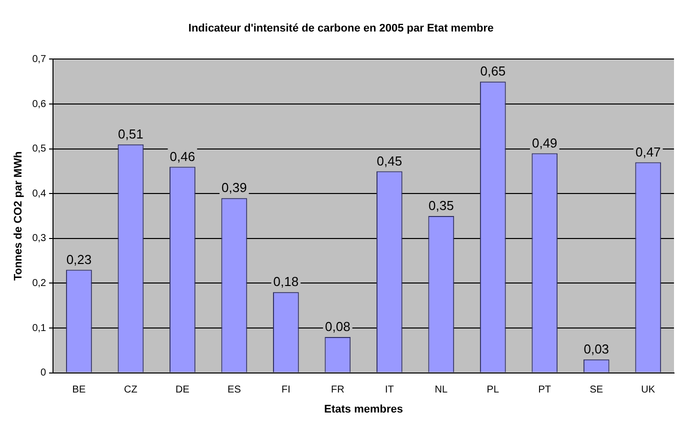  What do you see at coordinates (235, 390) in the screenshot?
I see `x-tick-label: ES` at bounding box center [235, 390].